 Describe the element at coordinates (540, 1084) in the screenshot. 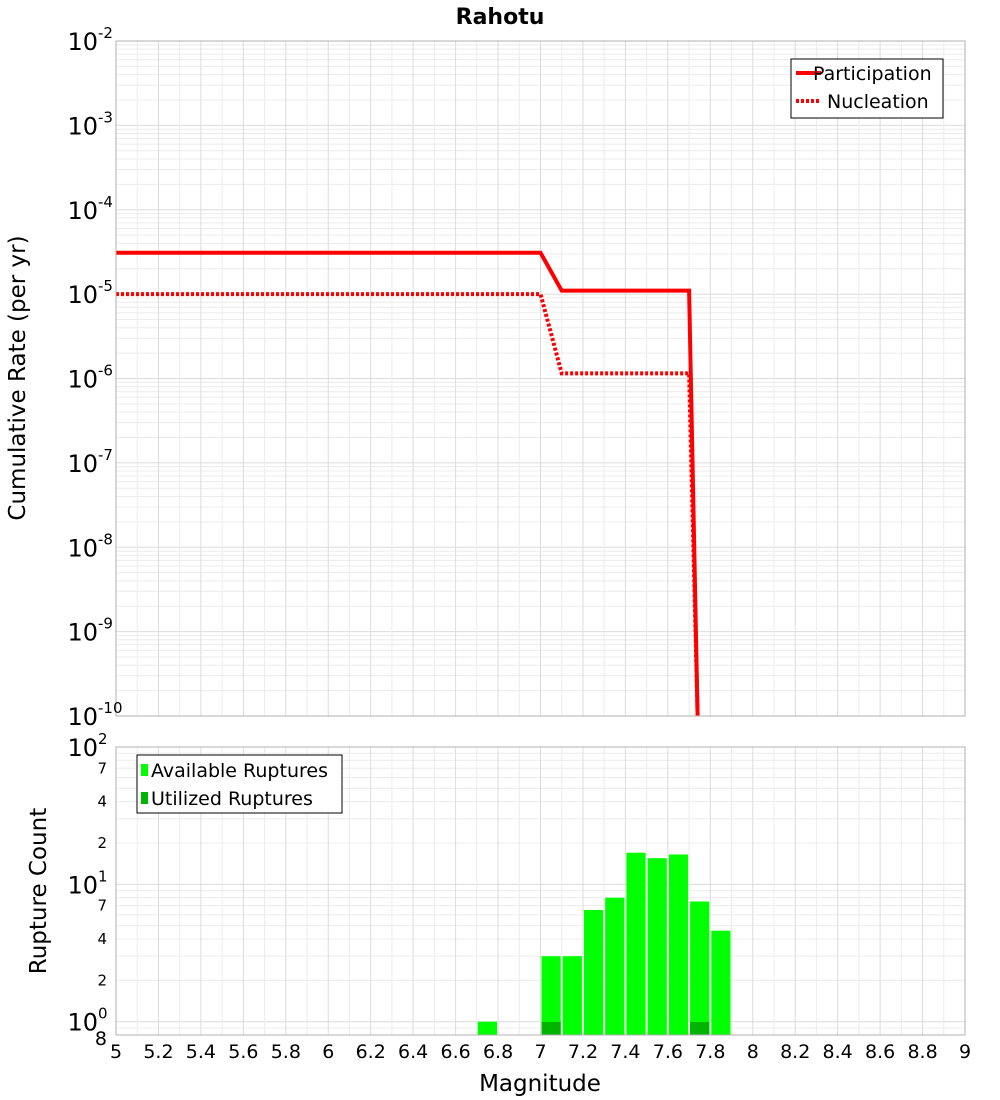

I see `x-axis-label: Magnitude` at that location.